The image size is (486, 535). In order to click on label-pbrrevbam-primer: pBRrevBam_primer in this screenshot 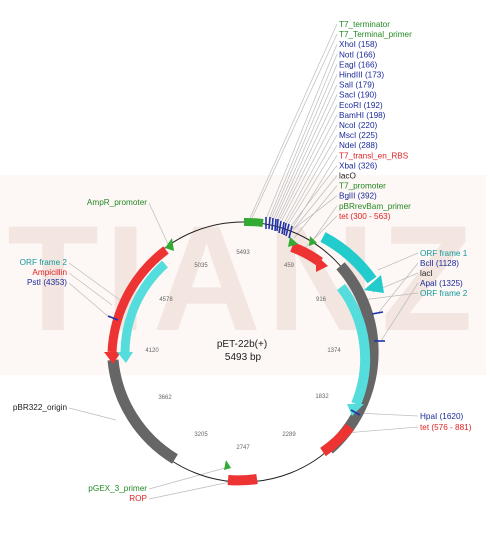, I will do `click(375, 206)`.